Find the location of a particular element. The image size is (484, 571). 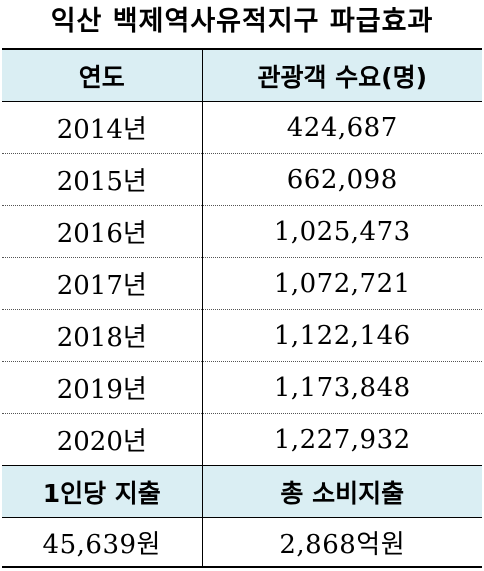

table-row: 2017년 1,072,721 is located at coordinates (242, 283).